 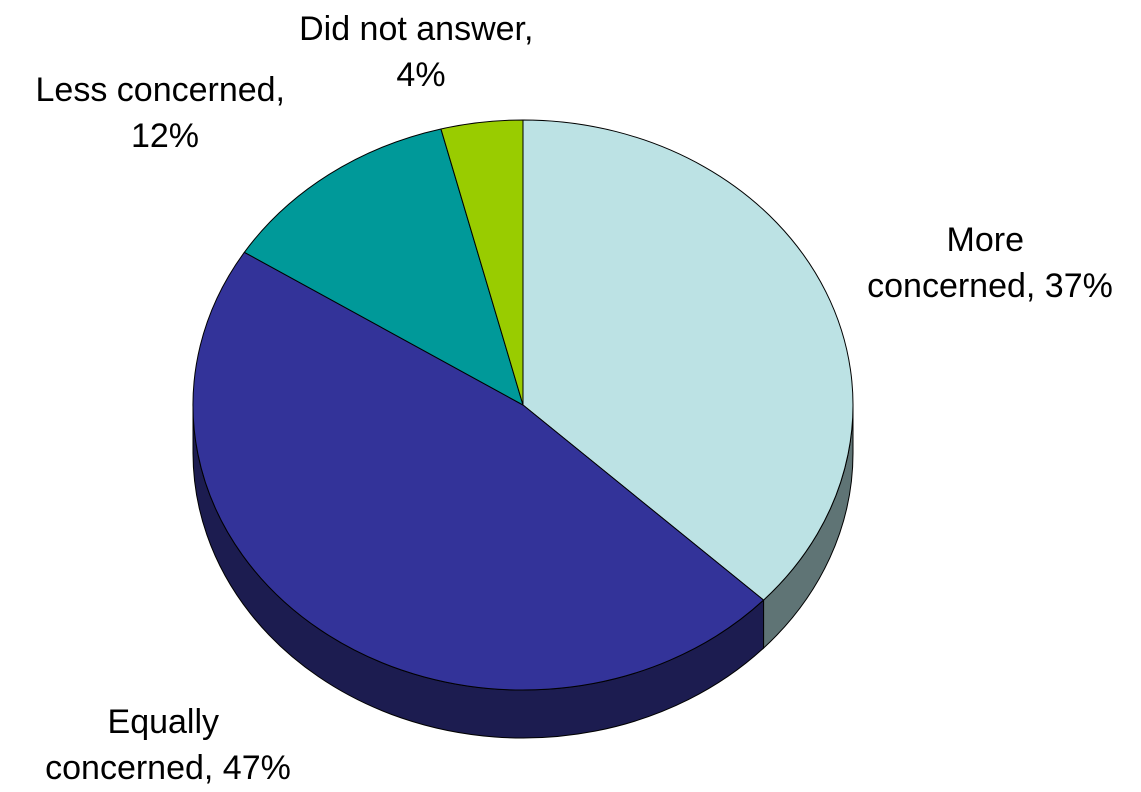 What do you see at coordinates (165, 113) in the screenshot?
I see `slice-label-less-concerned: Less concerned, 12%` at bounding box center [165, 113].